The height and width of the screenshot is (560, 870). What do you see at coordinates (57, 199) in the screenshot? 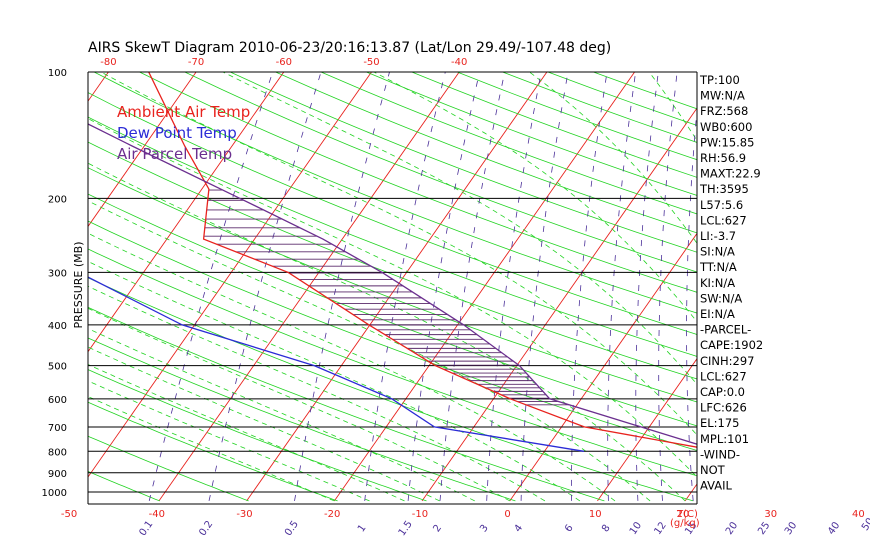
I see `pressure-tick-label: 200` at bounding box center [57, 199].